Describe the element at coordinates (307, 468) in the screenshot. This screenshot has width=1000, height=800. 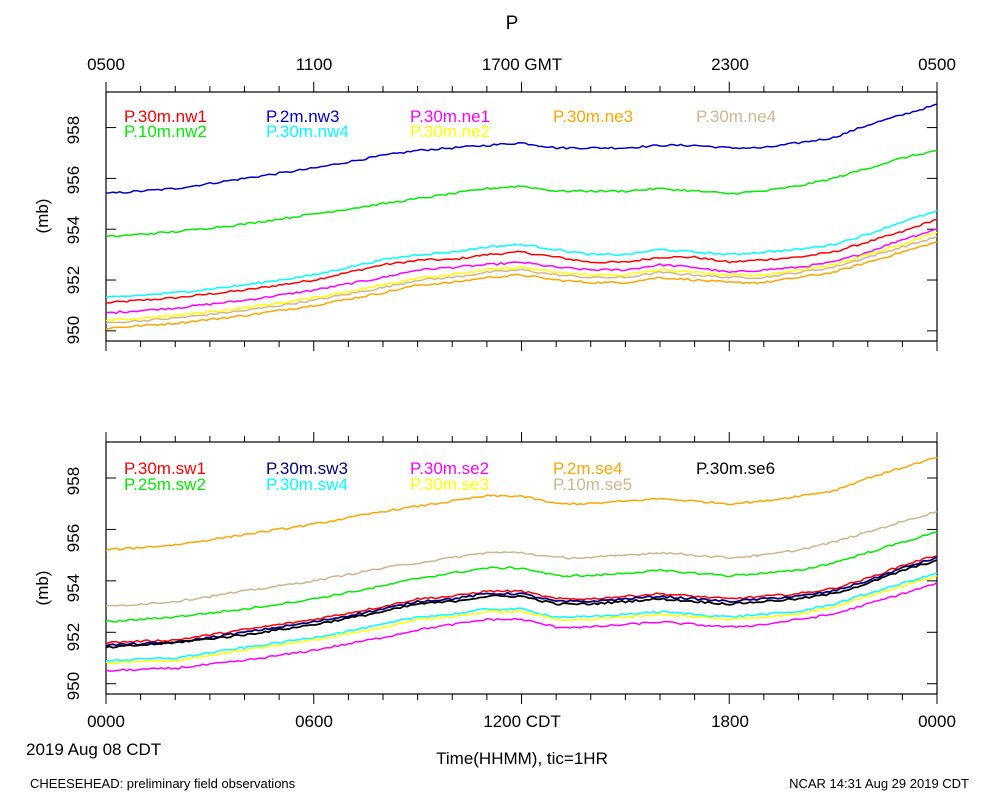
I see `legend-p30m-sw3: P.30m.sw3` at that location.